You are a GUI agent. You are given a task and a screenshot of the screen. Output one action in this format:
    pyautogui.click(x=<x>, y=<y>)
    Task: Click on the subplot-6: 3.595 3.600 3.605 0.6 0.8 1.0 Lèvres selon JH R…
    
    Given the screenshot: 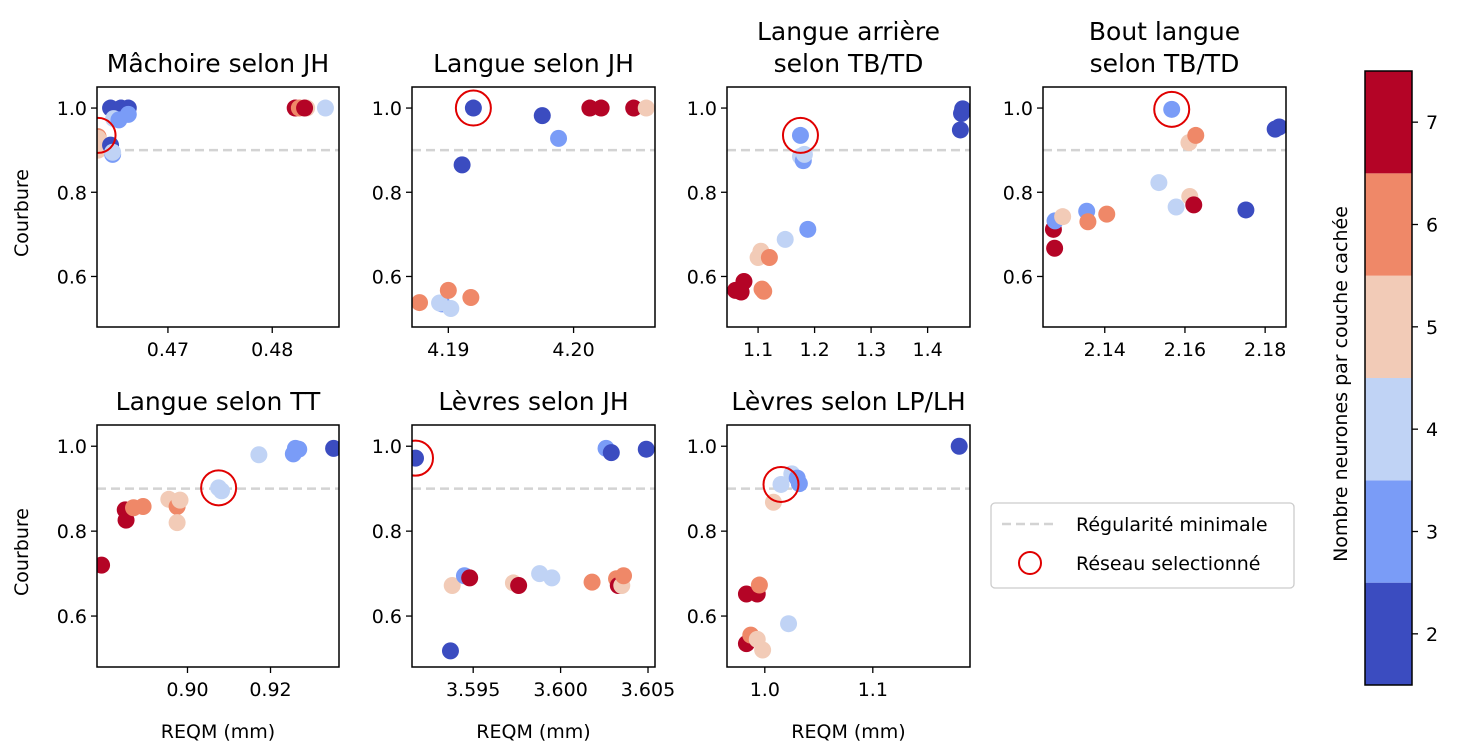 What is the action you would take?
    pyautogui.click(x=523, y=565)
    